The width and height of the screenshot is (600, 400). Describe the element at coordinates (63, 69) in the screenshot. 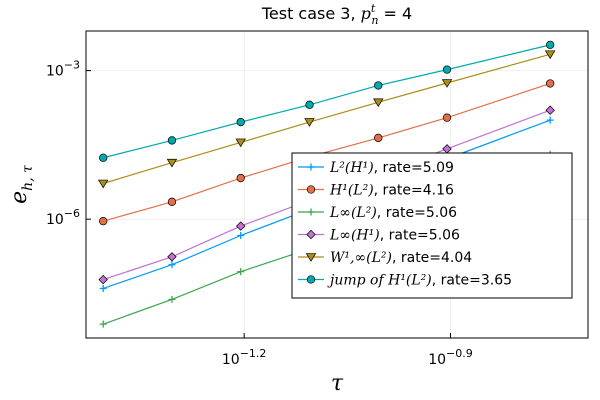

I see `y-tick-label: 10⁻³` at that location.